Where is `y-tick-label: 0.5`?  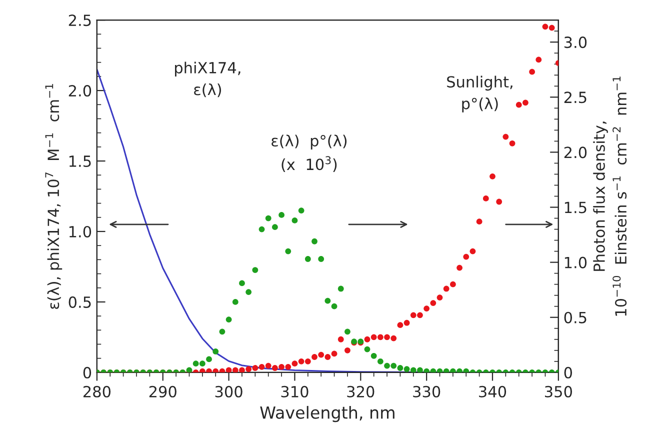
y-tick-label: 0.5 is located at coordinates (79, 302).